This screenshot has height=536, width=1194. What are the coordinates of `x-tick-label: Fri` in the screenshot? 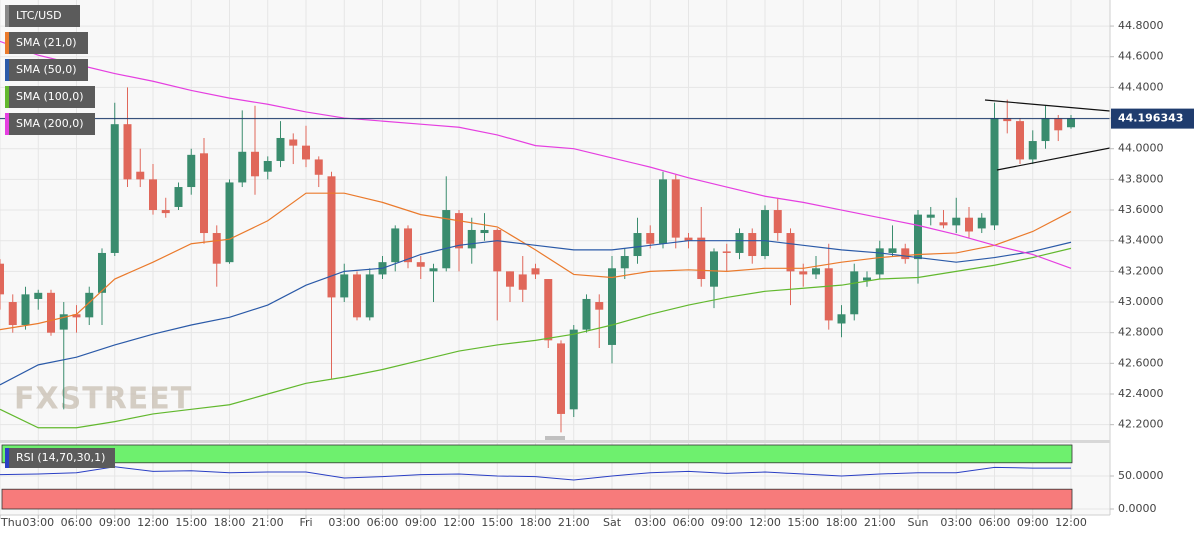 It's located at (305, 522).